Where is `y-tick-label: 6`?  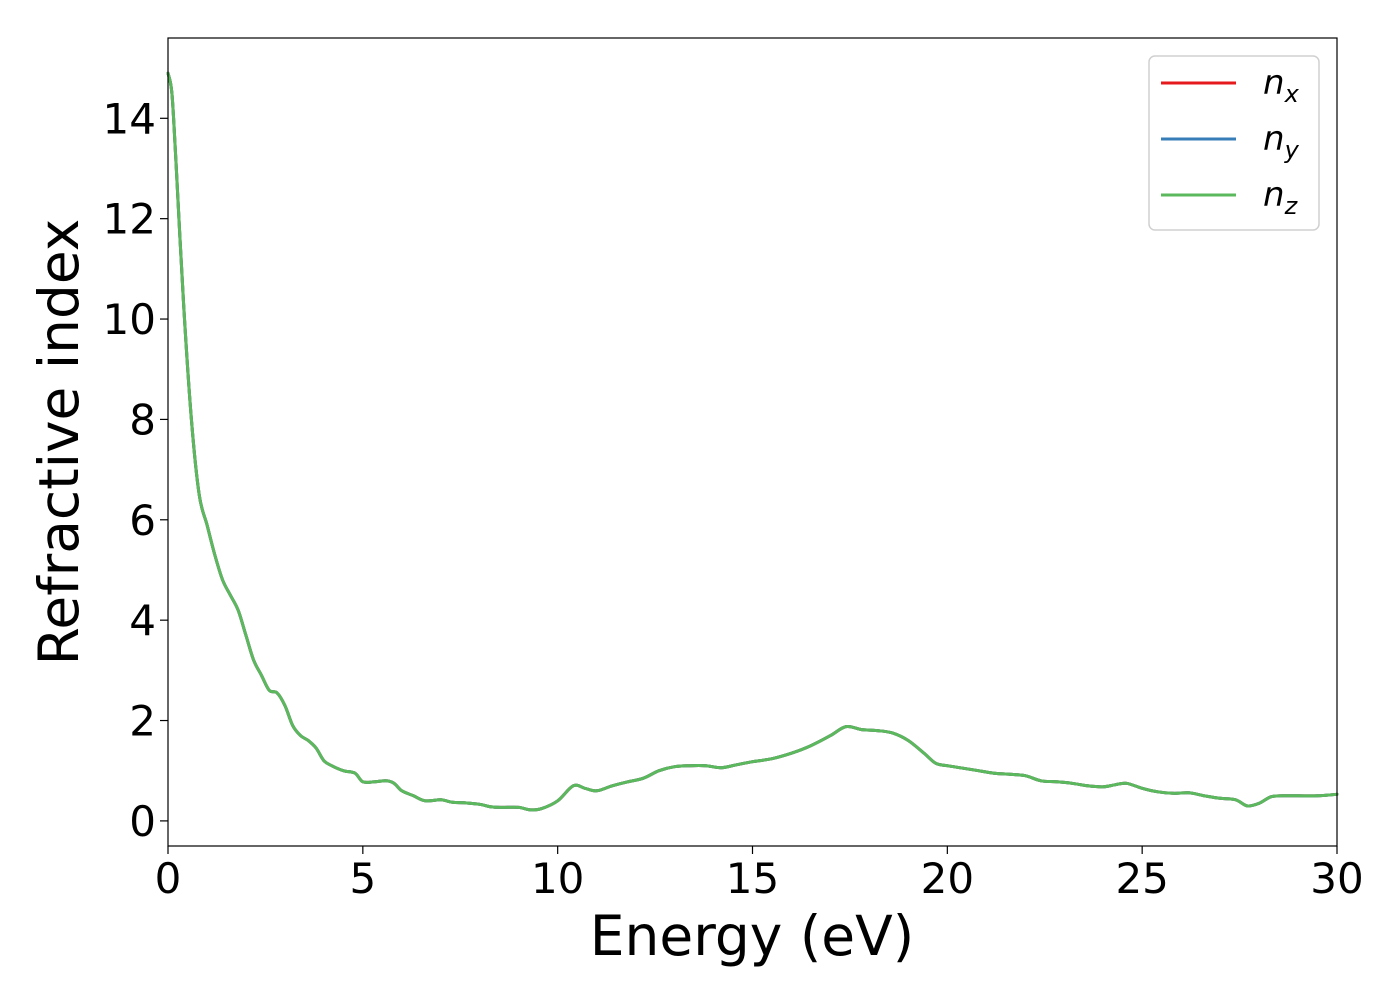
y-tick-label: 6 is located at coordinates (142, 520).